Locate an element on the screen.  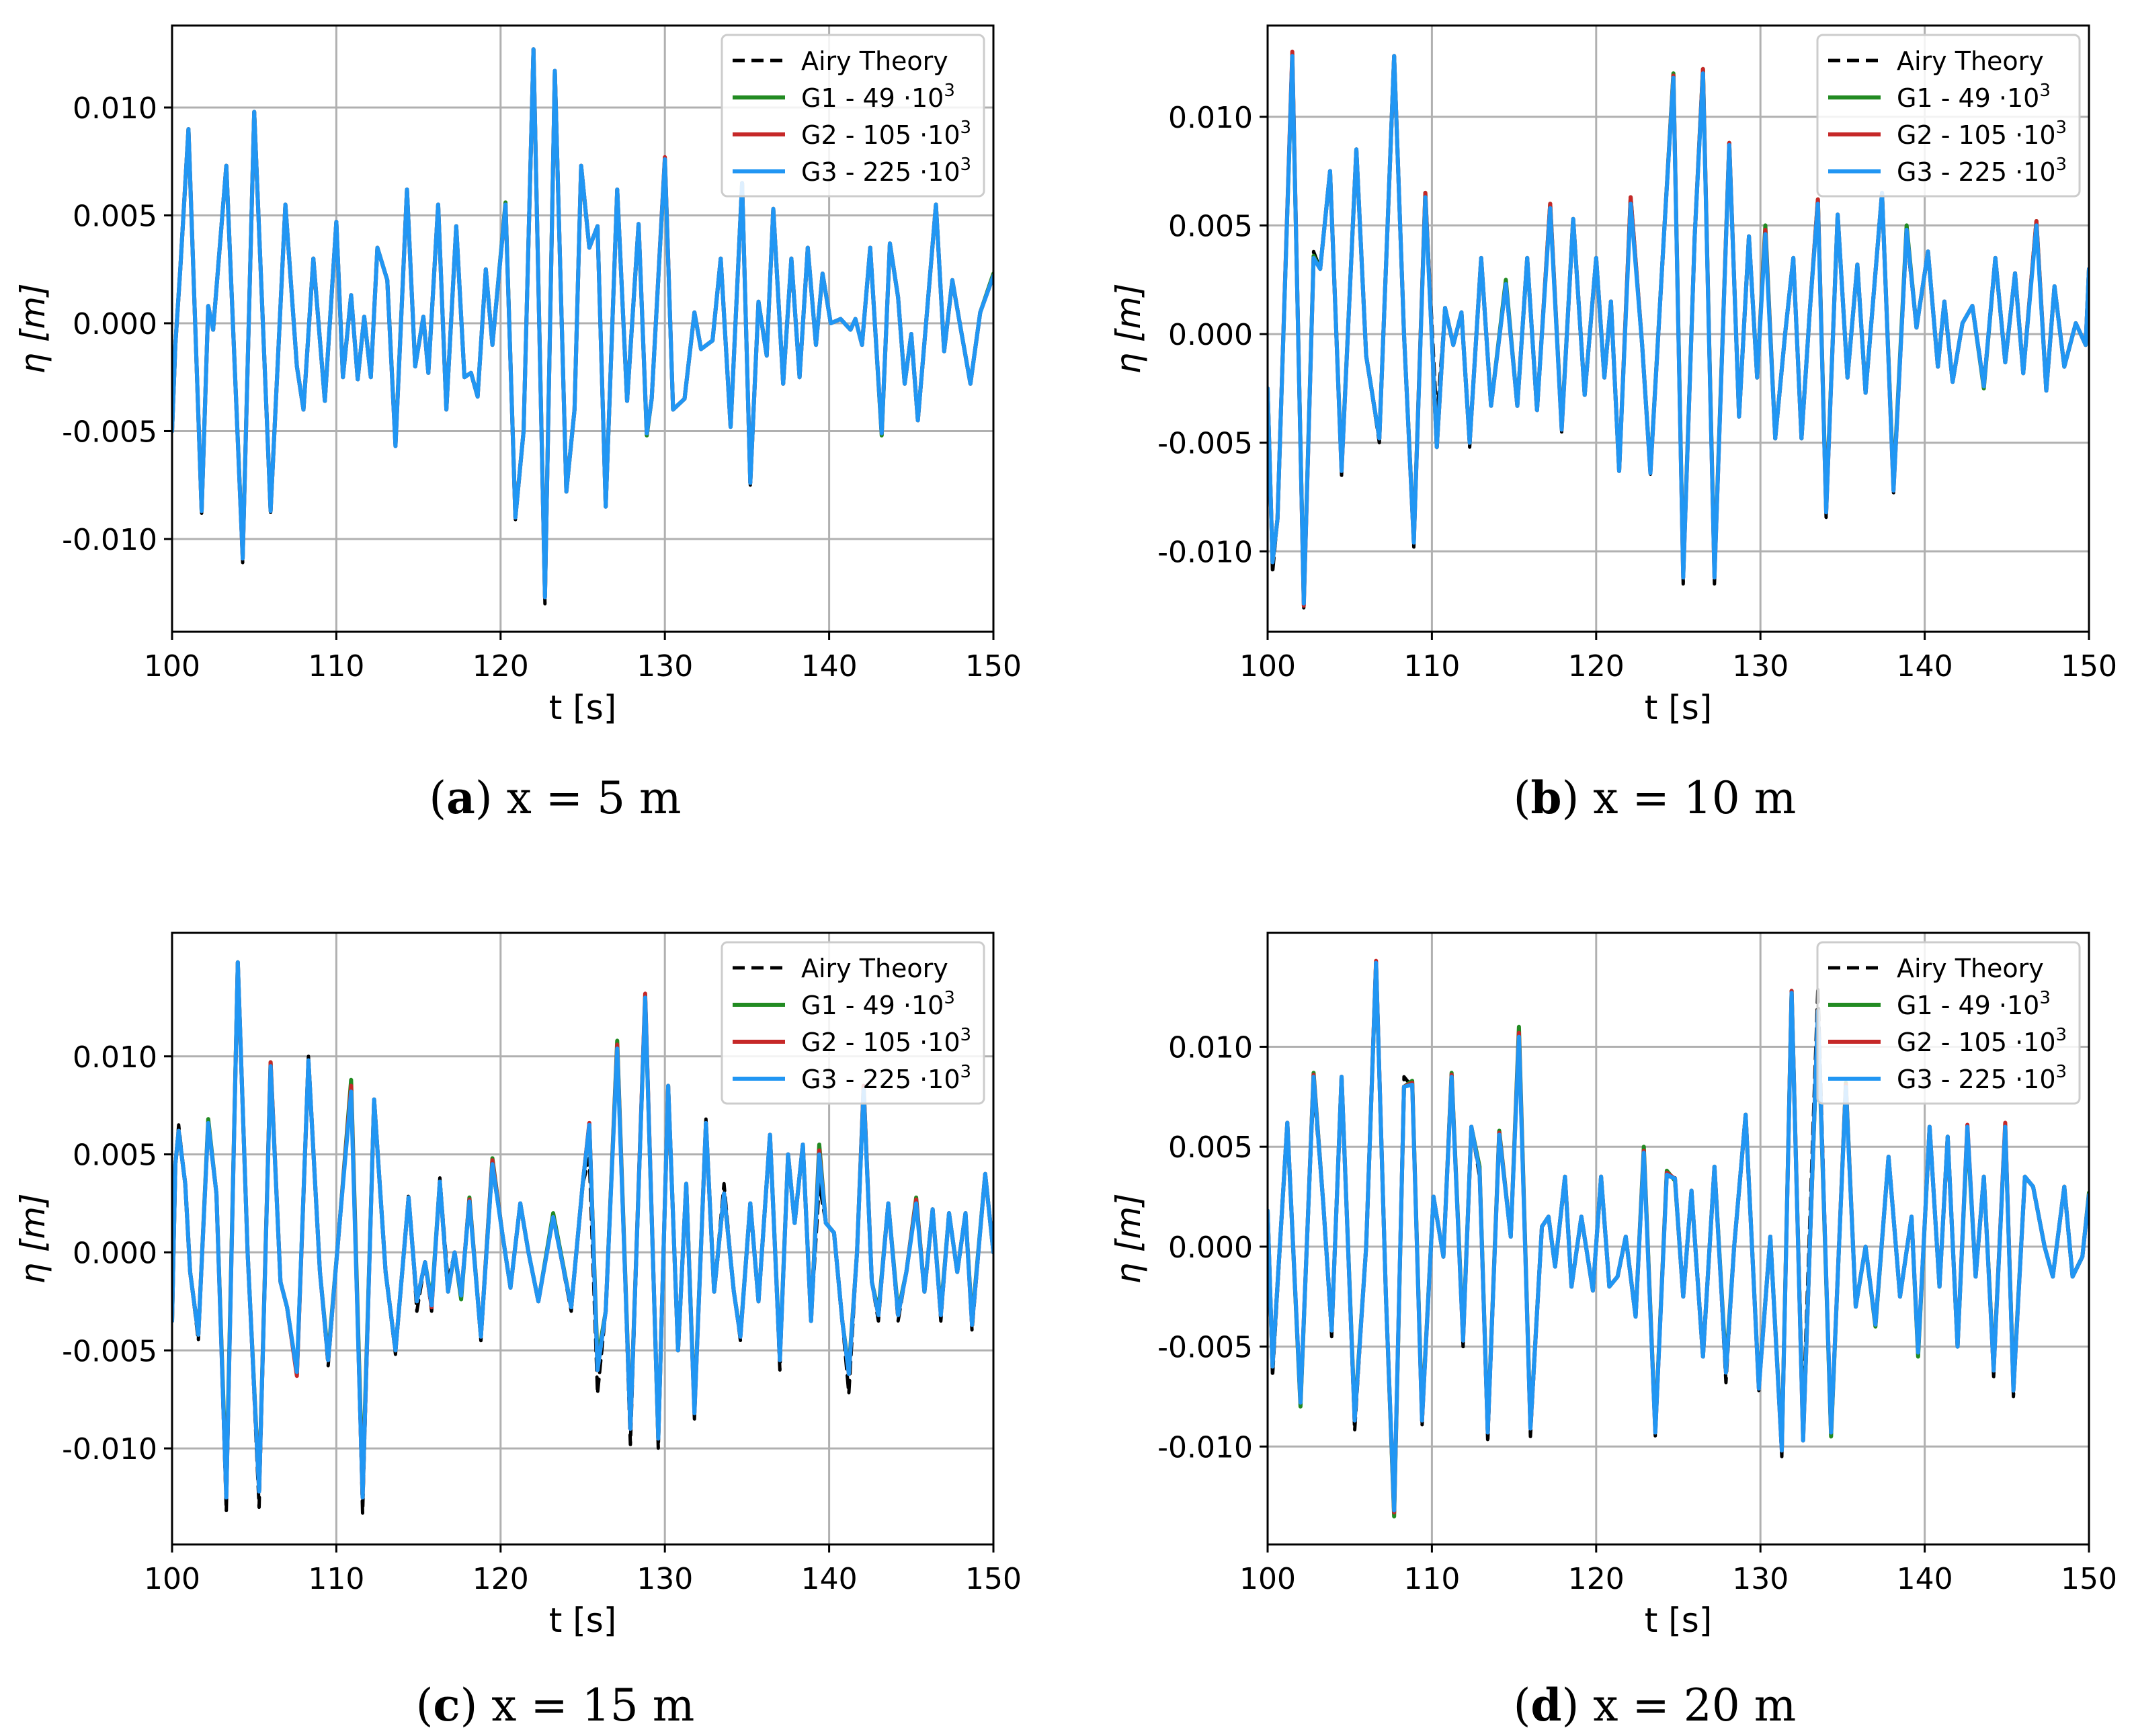
caption-letter: d is located at coordinates (1545, 1705).